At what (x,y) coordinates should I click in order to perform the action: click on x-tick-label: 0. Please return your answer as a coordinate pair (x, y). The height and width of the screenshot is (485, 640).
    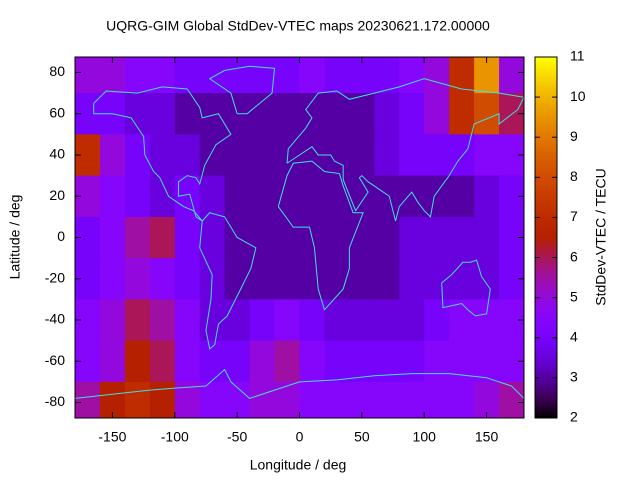
    Looking at the image, I should click on (300, 437).